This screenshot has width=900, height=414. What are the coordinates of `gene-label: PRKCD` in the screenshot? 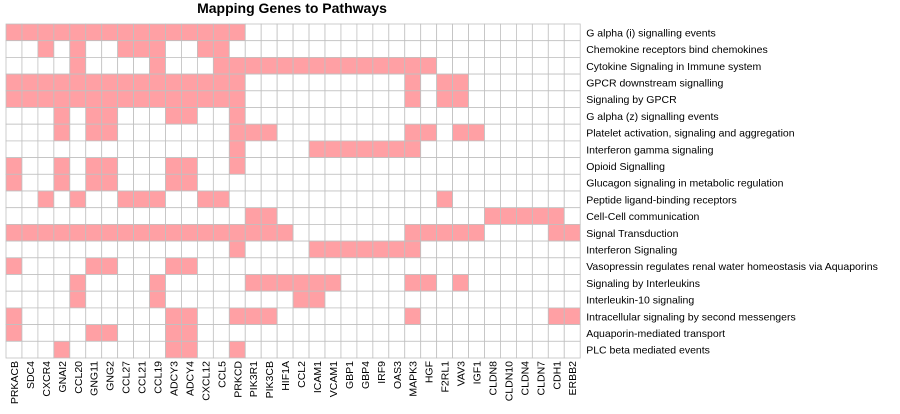 It's located at (238, 379).